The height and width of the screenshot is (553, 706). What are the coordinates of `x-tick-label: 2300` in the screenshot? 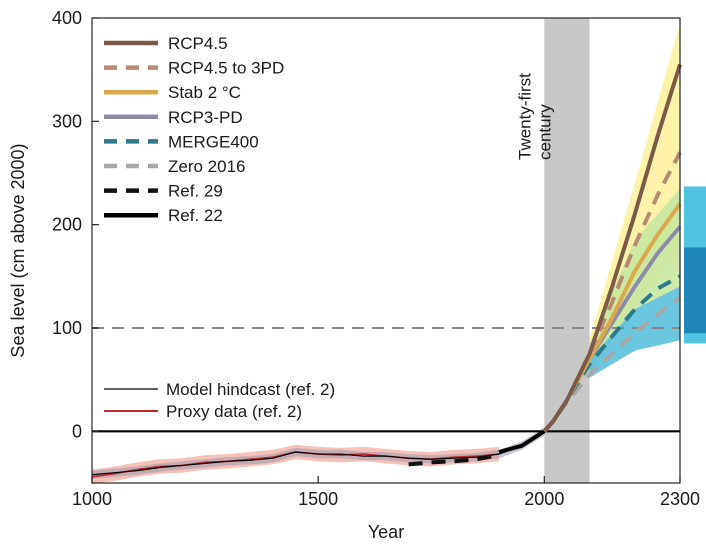 It's located at (680, 499).